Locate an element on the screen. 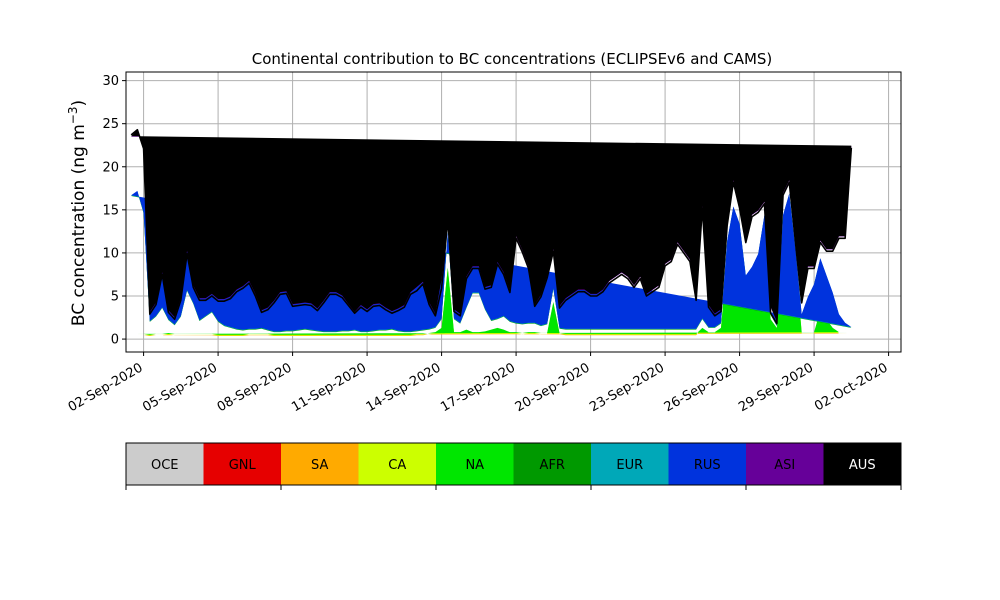 The image size is (1000, 600). legend-frame is located at coordinates (513, 464).